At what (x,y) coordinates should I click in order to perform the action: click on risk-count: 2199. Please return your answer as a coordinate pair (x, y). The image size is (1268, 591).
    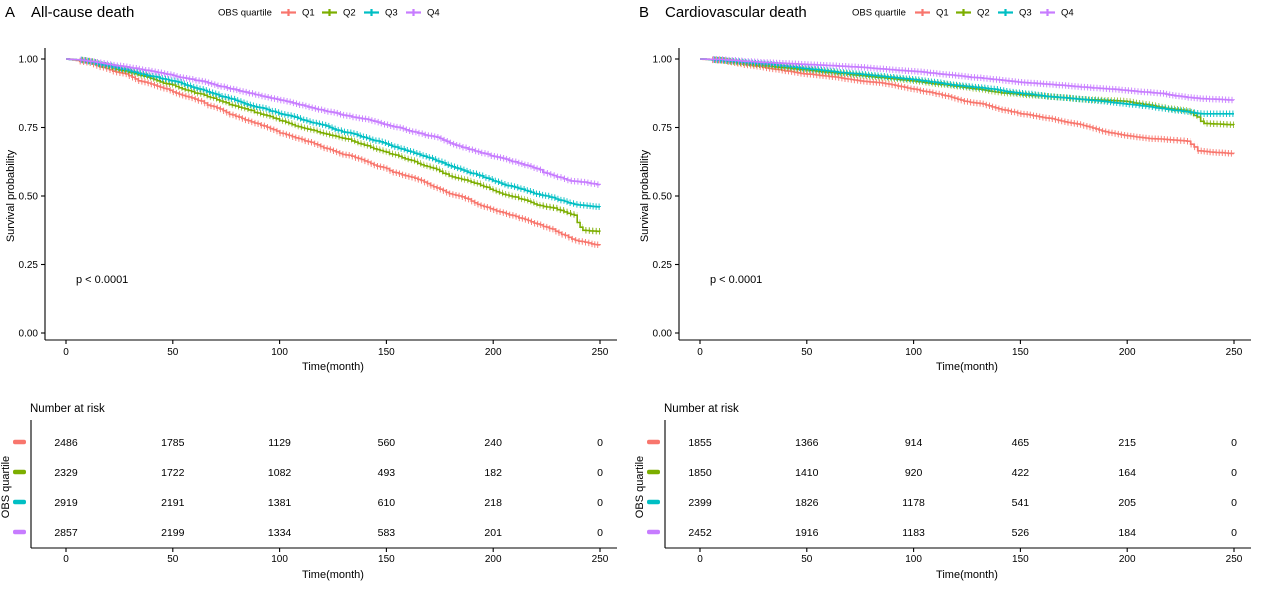
    Looking at the image, I should click on (173, 533).